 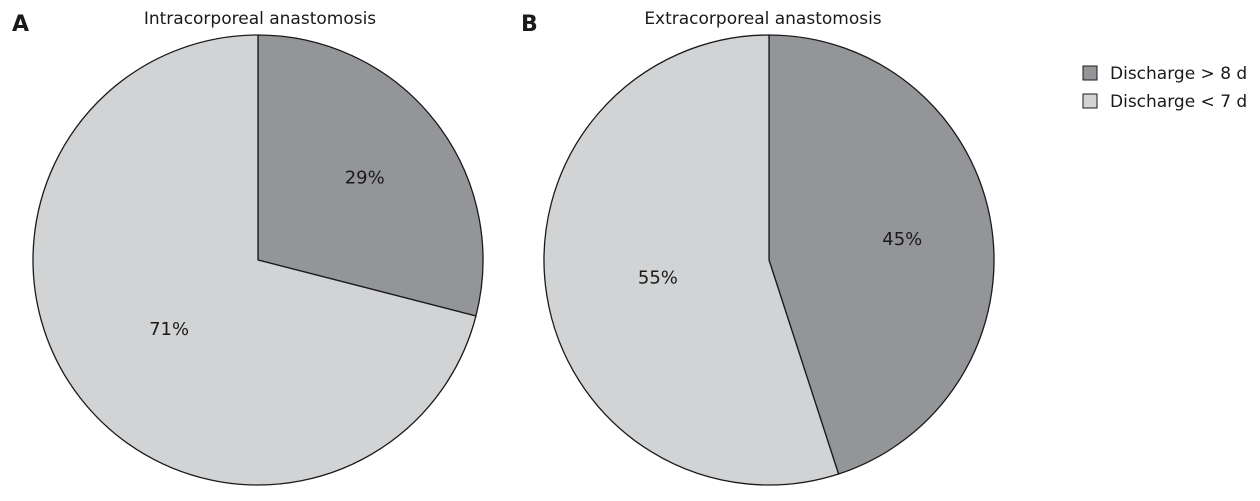 I want to click on legend: Discharge > 8 d Discharge < 7 d, so click(x=1164, y=88).